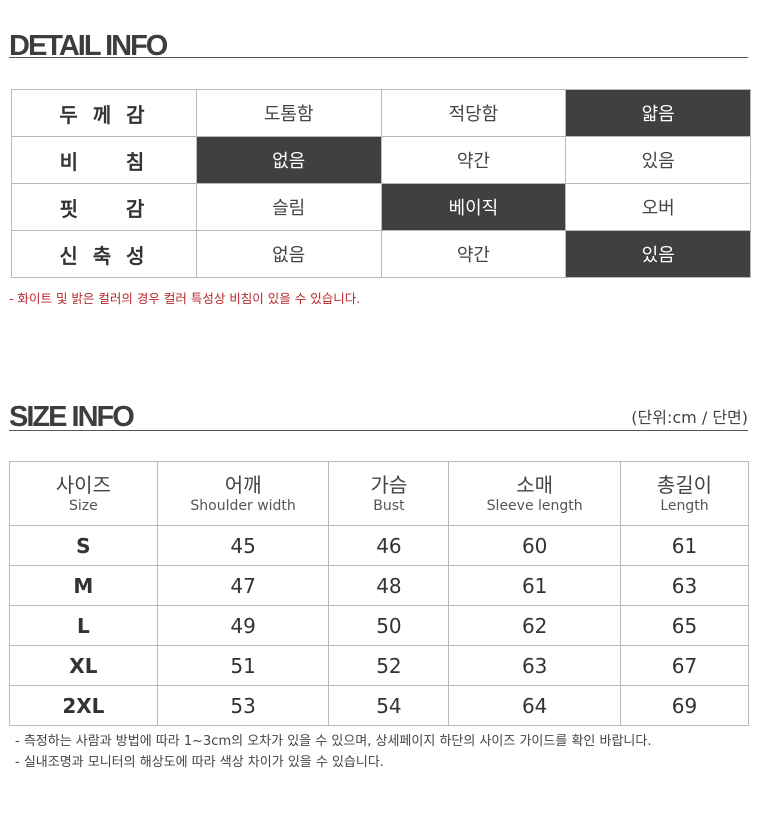  What do you see at coordinates (684, 484) in the screenshot?
I see `header-ko: 총길이` at bounding box center [684, 484].